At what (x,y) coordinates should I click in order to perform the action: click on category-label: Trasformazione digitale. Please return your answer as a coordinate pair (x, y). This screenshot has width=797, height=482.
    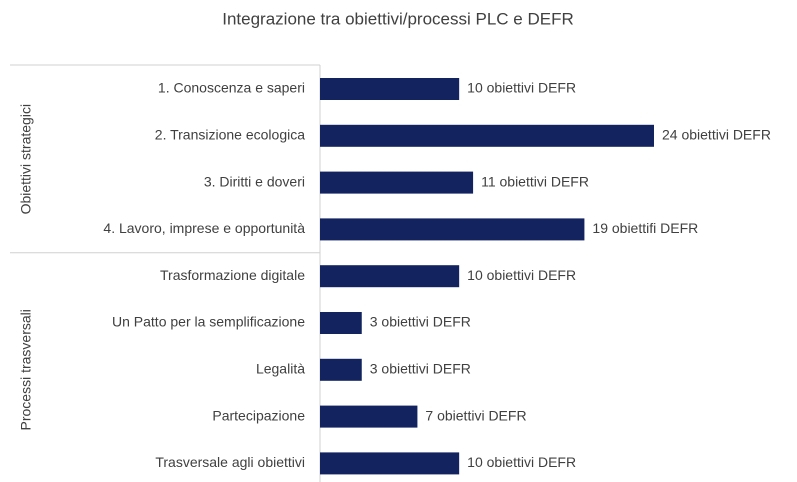
    Looking at the image, I should click on (232, 275).